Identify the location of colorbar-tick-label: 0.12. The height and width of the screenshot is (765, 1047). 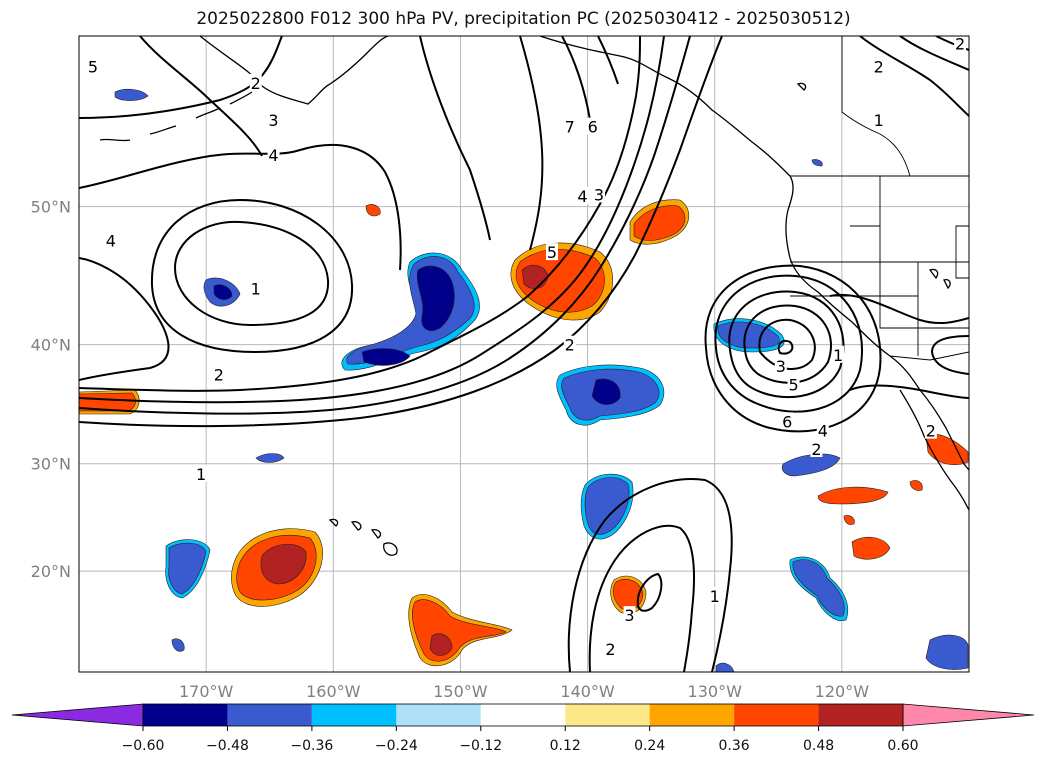
(565, 746).